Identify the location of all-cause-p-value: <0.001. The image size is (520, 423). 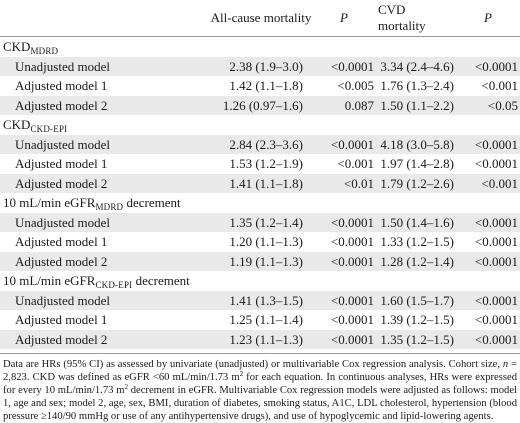
(355, 163).